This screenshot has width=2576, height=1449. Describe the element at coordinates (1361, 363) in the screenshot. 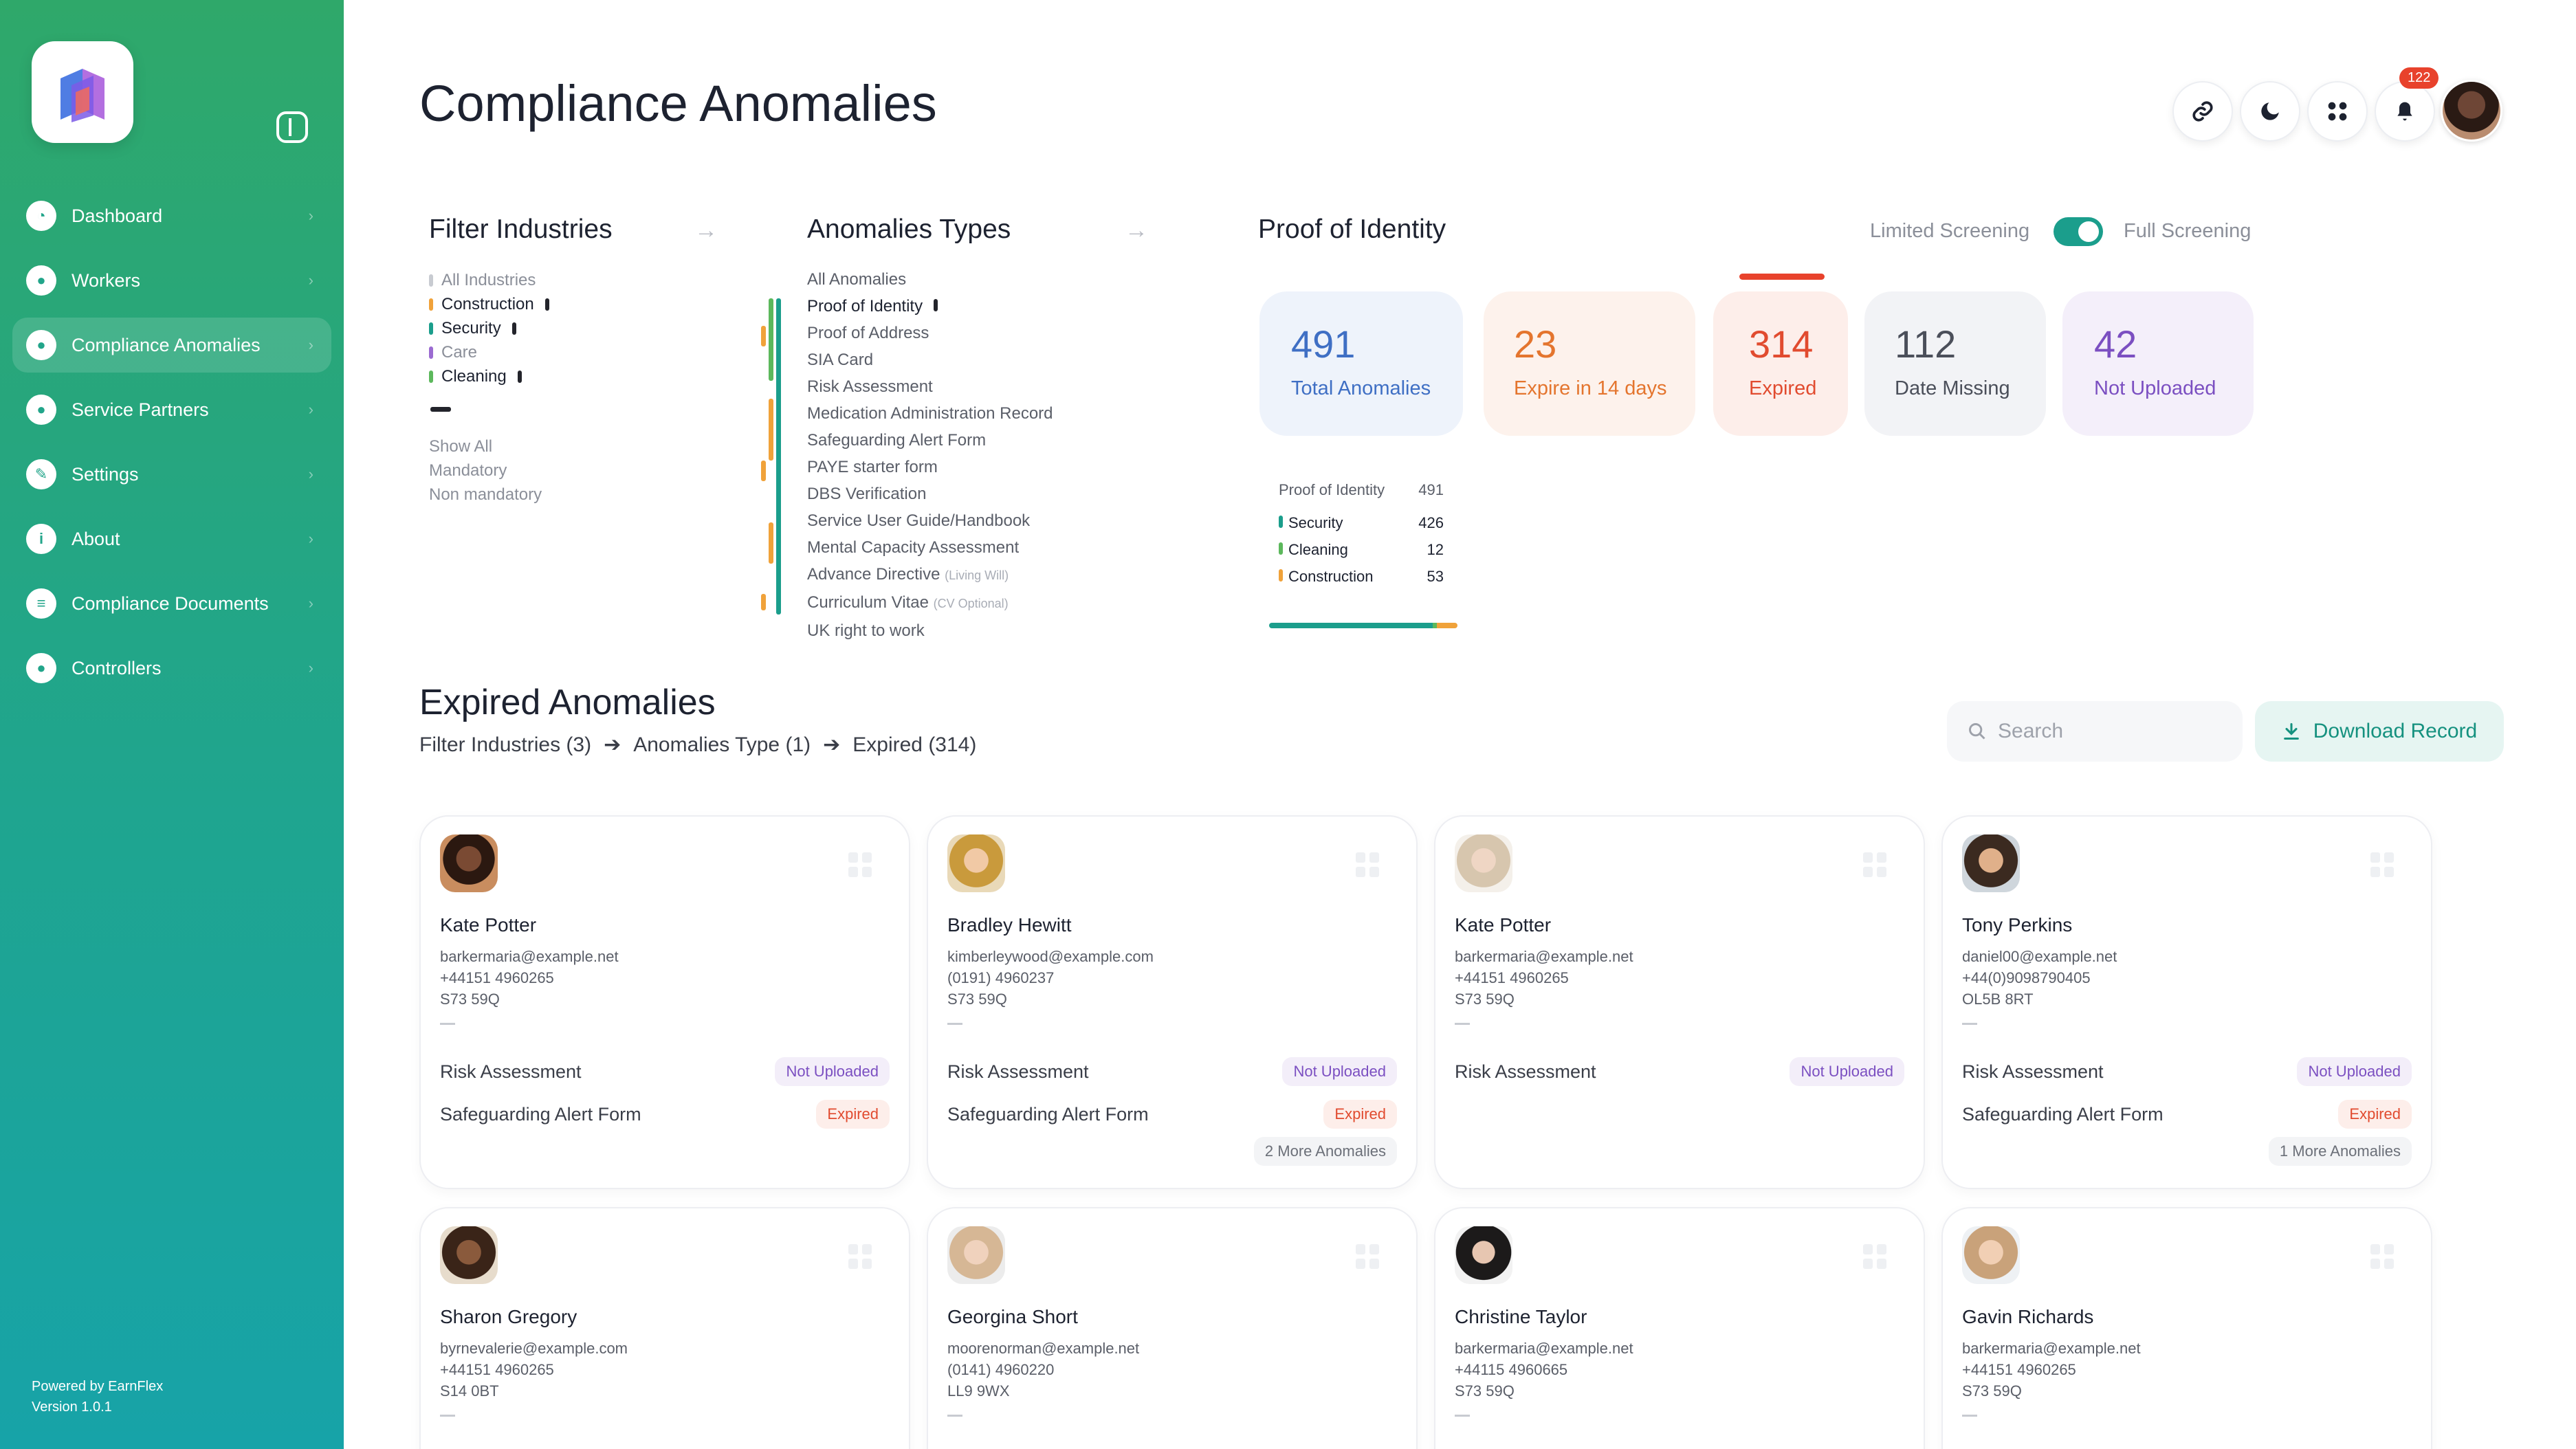

I see `stat-total-anomalies: 491 Total Anomalies` at that location.